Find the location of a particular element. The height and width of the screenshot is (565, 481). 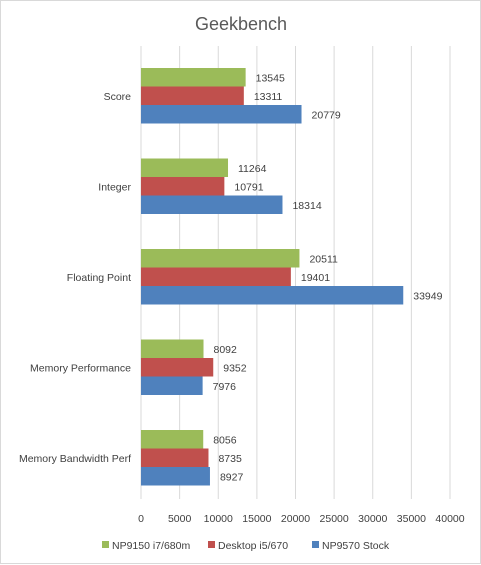

legend-label: NP9570 Stock is located at coordinates (356, 546).